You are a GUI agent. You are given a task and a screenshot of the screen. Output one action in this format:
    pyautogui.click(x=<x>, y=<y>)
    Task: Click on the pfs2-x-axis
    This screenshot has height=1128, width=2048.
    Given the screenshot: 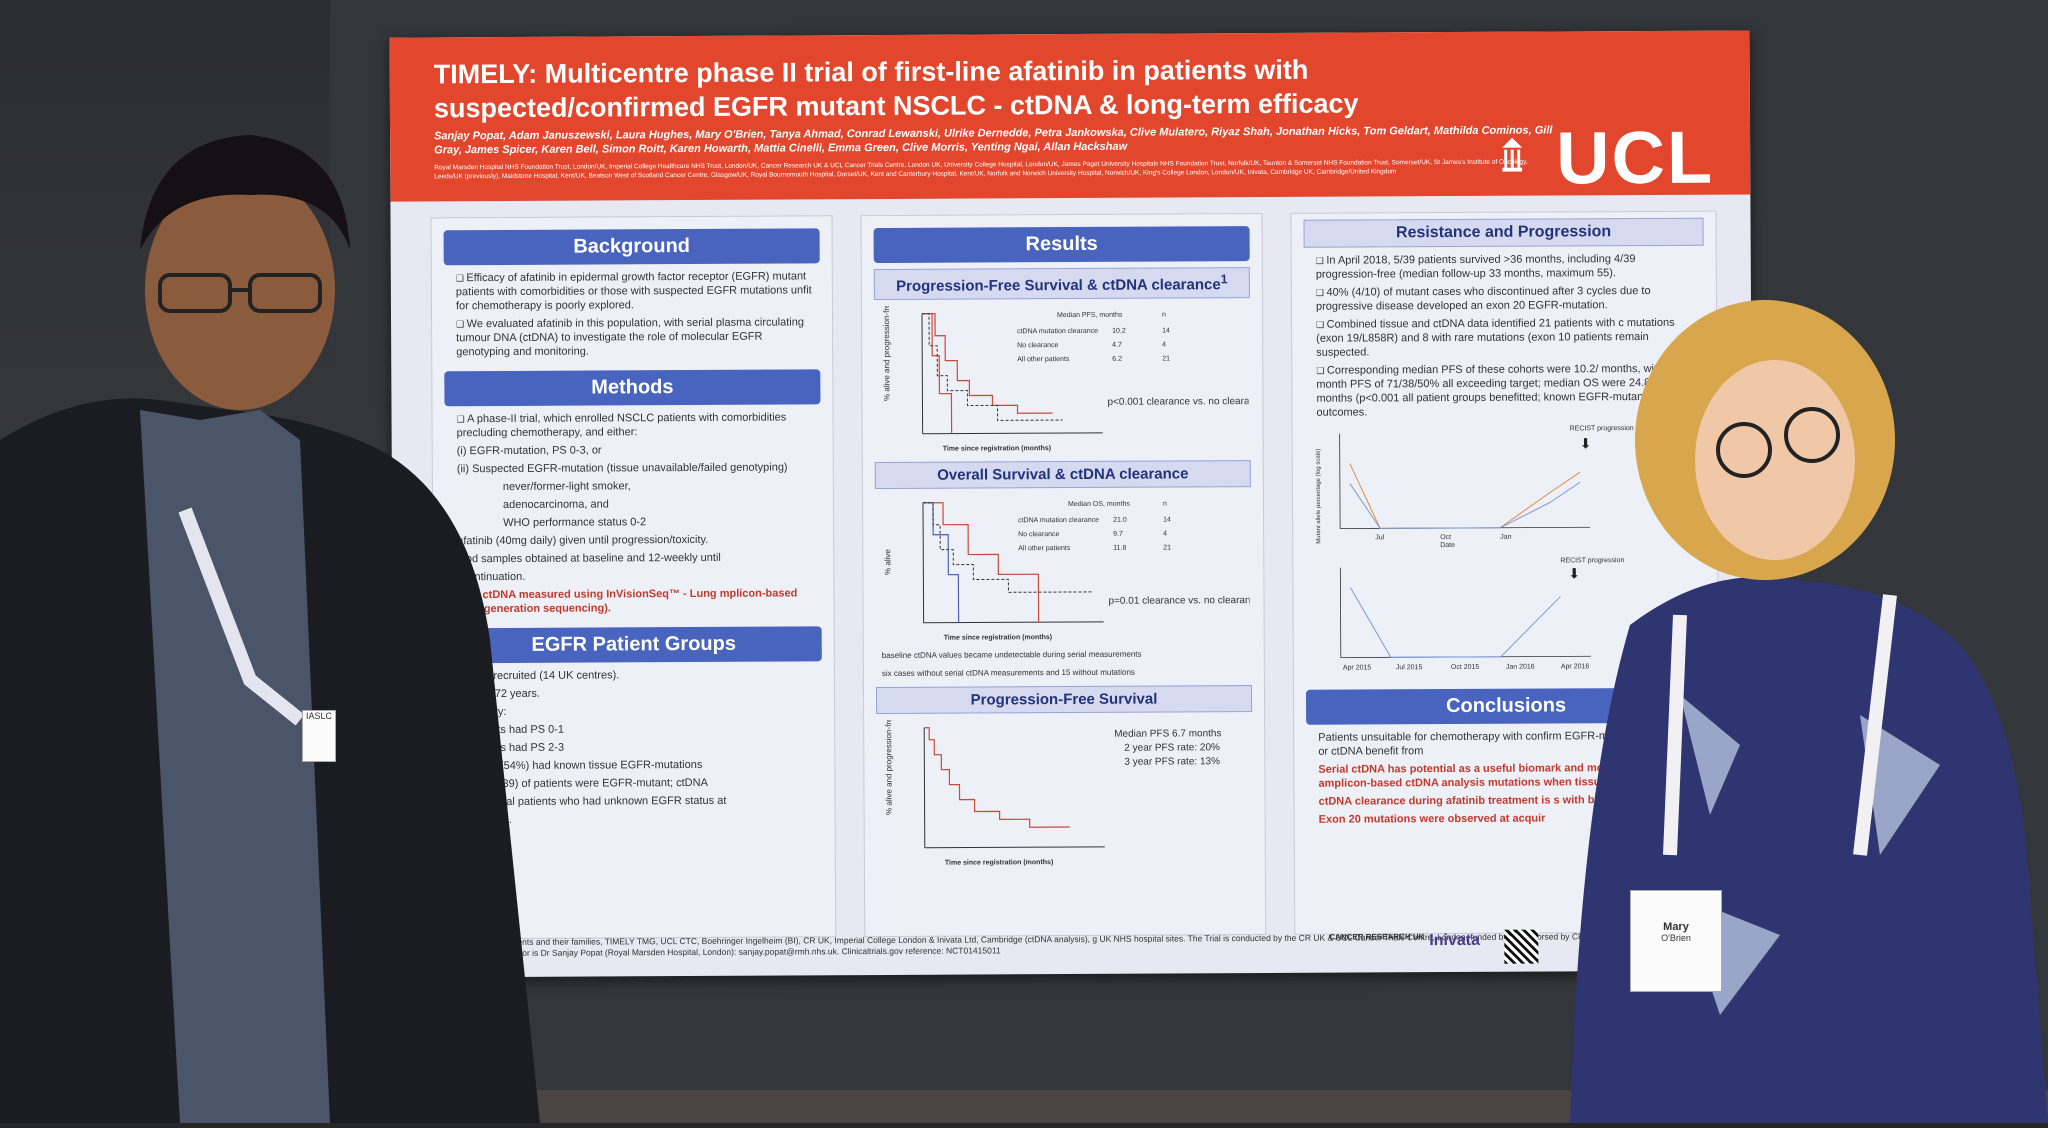 What is the action you would take?
    pyautogui.click(x=1015, y=847)
    